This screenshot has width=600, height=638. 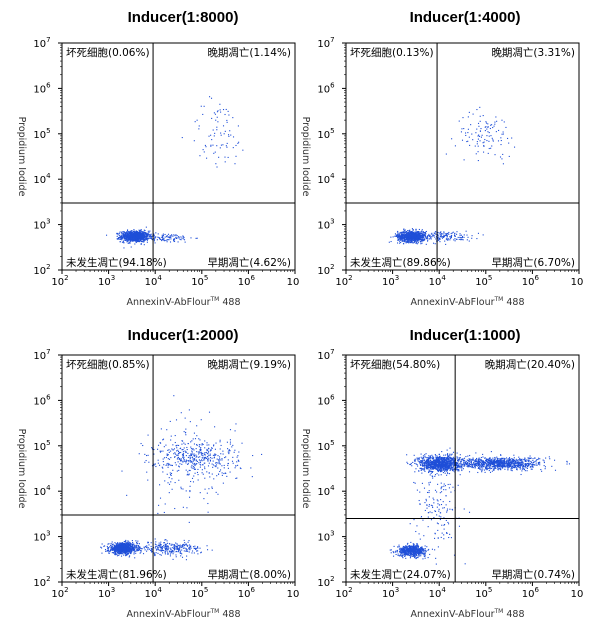 I want to click on data-points, so click(x=480, y=506).